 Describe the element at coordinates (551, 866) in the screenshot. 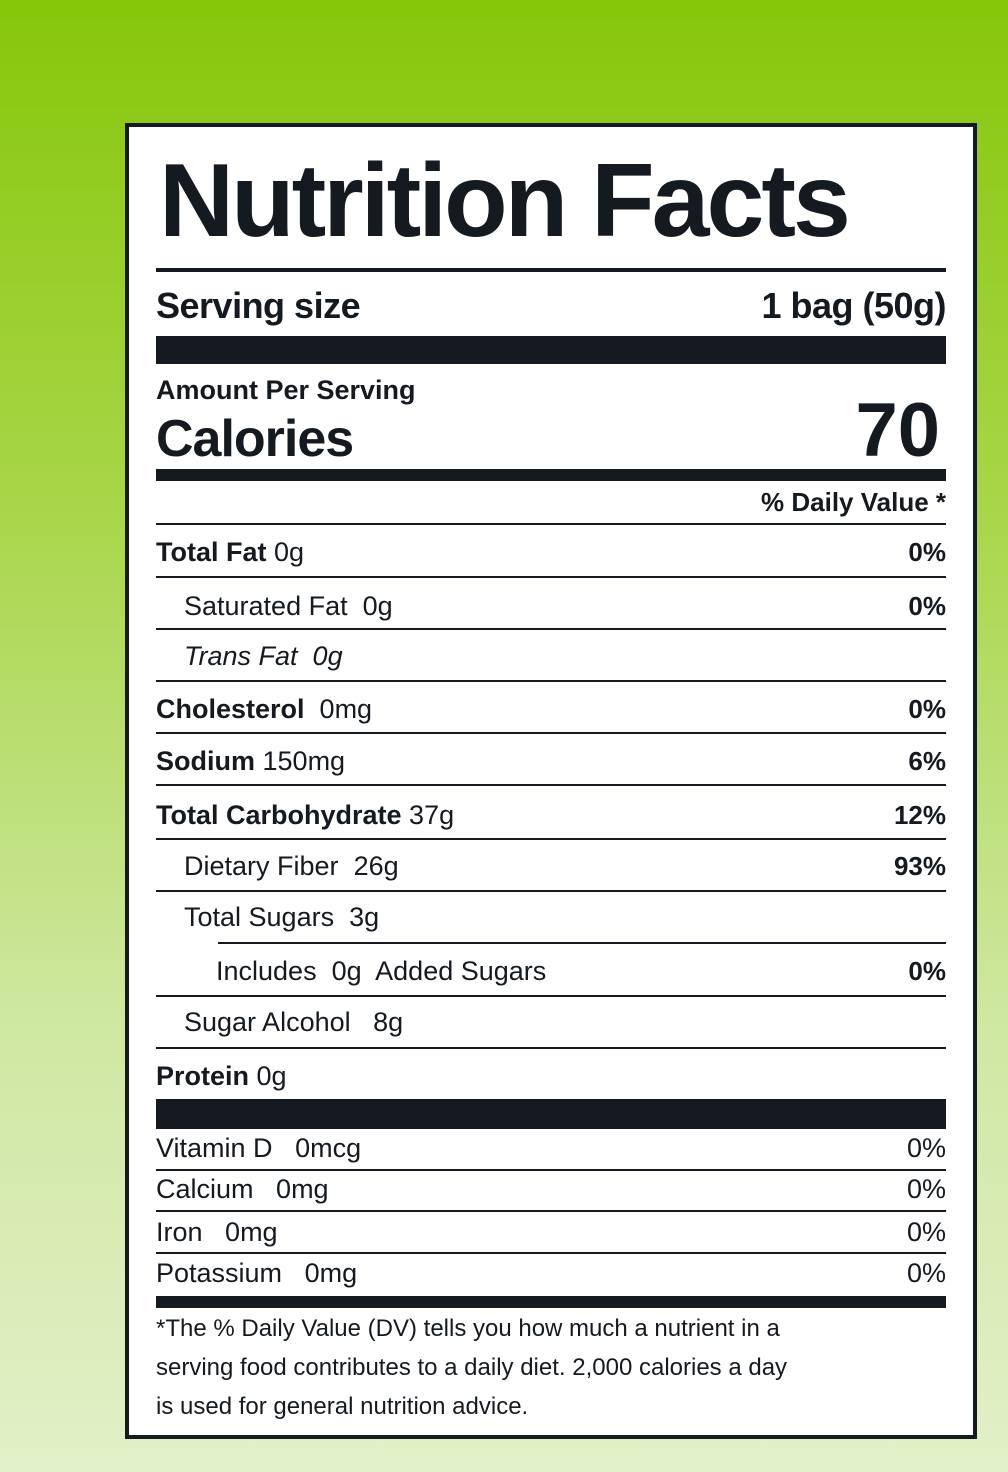

I see `nutrient-row-dietary-fiber: Dietary Fiber 26g 93%` at that location.